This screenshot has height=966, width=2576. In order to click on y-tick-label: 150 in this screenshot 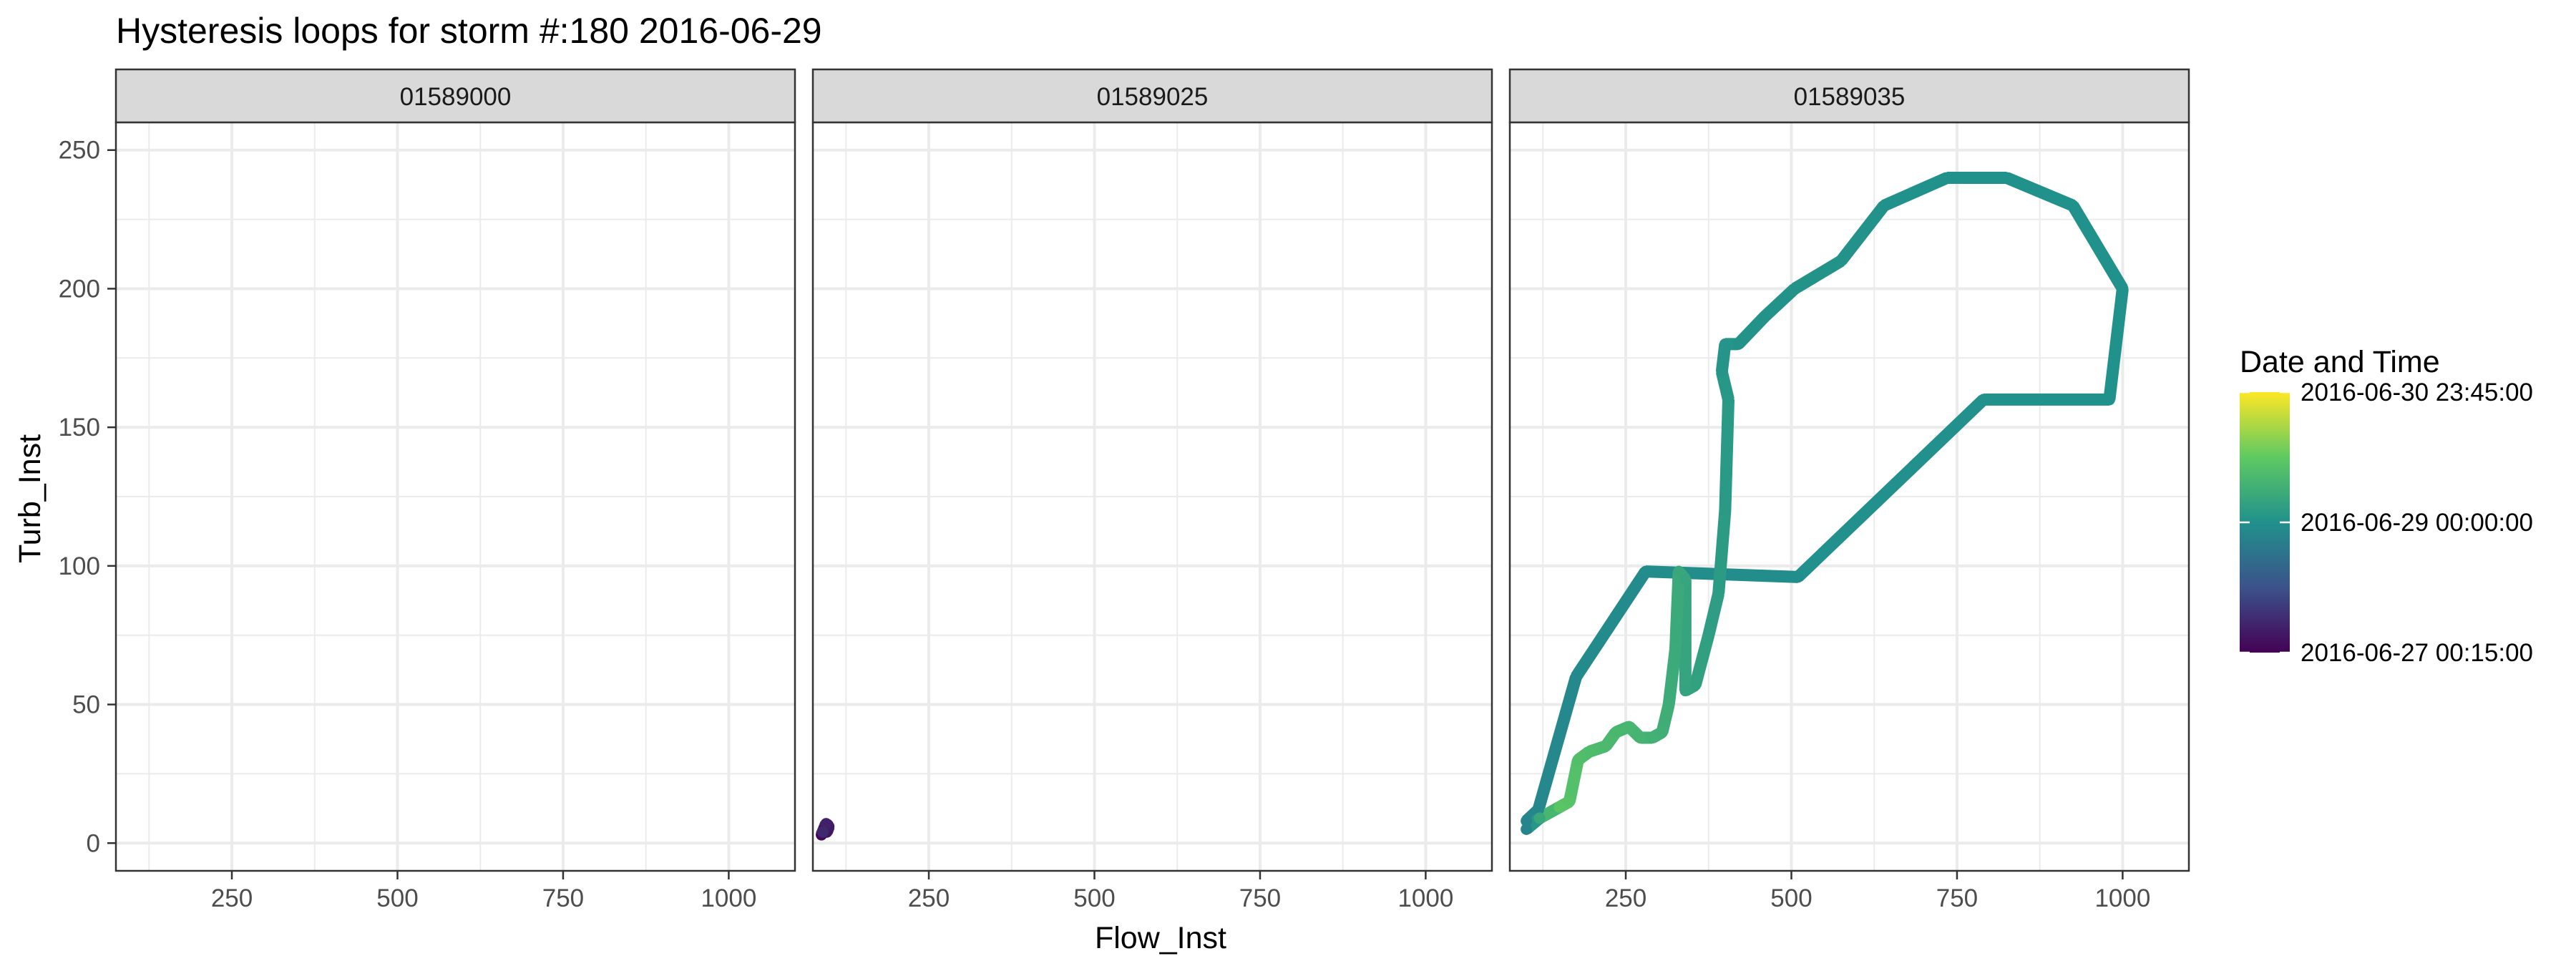, I will do `click(79, 427)`.